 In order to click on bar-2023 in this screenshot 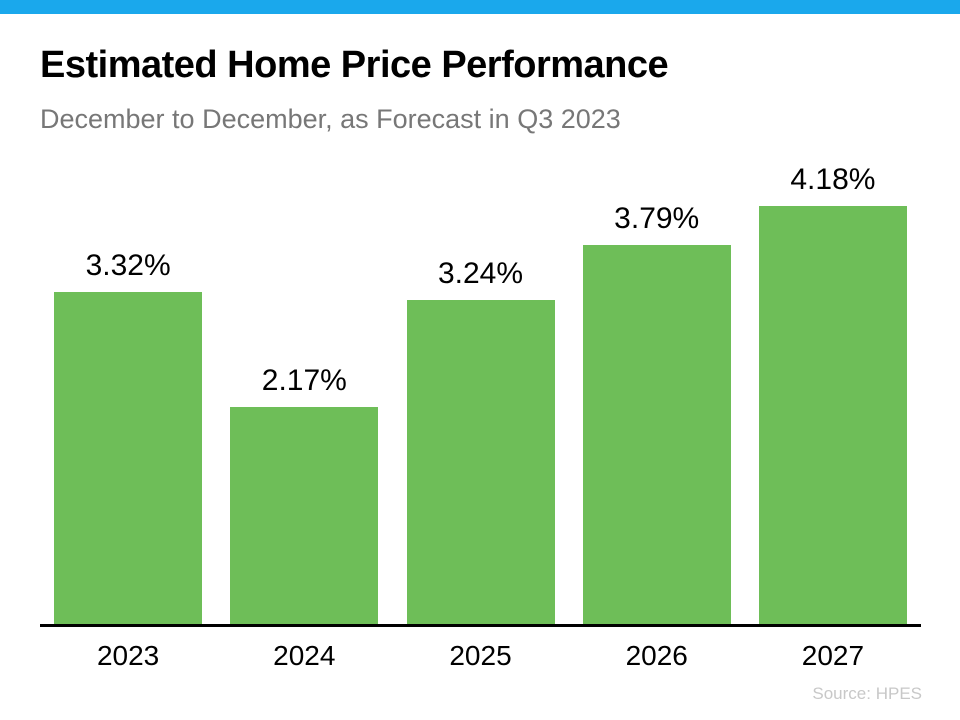, I will do `click(128, 458)`.